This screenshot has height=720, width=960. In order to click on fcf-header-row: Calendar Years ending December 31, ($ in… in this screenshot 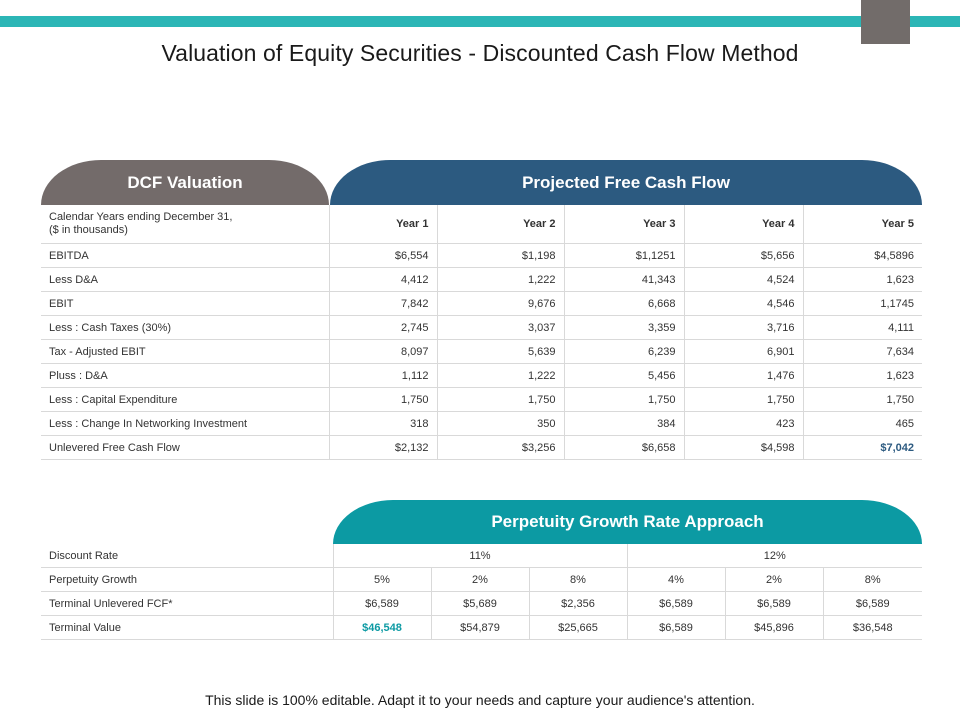, I will do `click(481, 224)`.